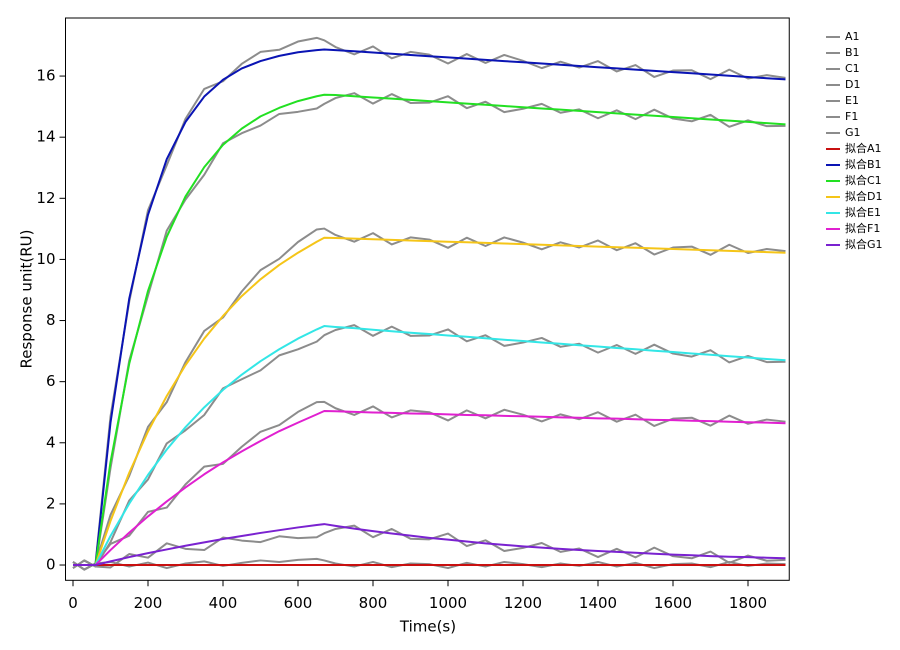 The width and height of the screenshot is (900, 650). What do you see at coordinates (863, 196) in the screenshot?
I see `legend-label: 拟合D1` at bounding box center [863, 196].